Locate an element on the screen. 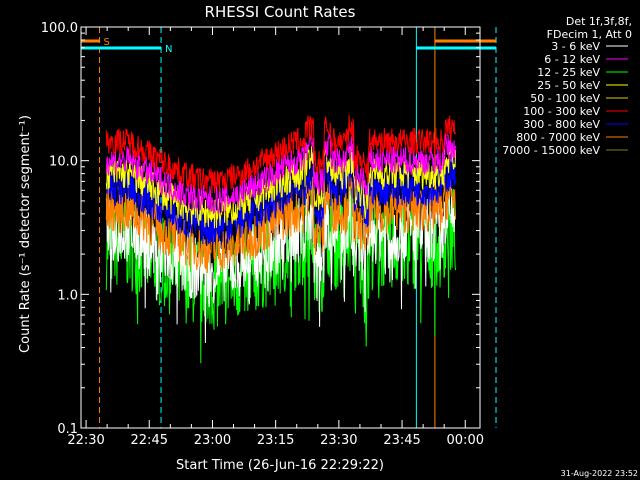  legend-label: 50 - 100 keV is located at coordinates (565, 98).